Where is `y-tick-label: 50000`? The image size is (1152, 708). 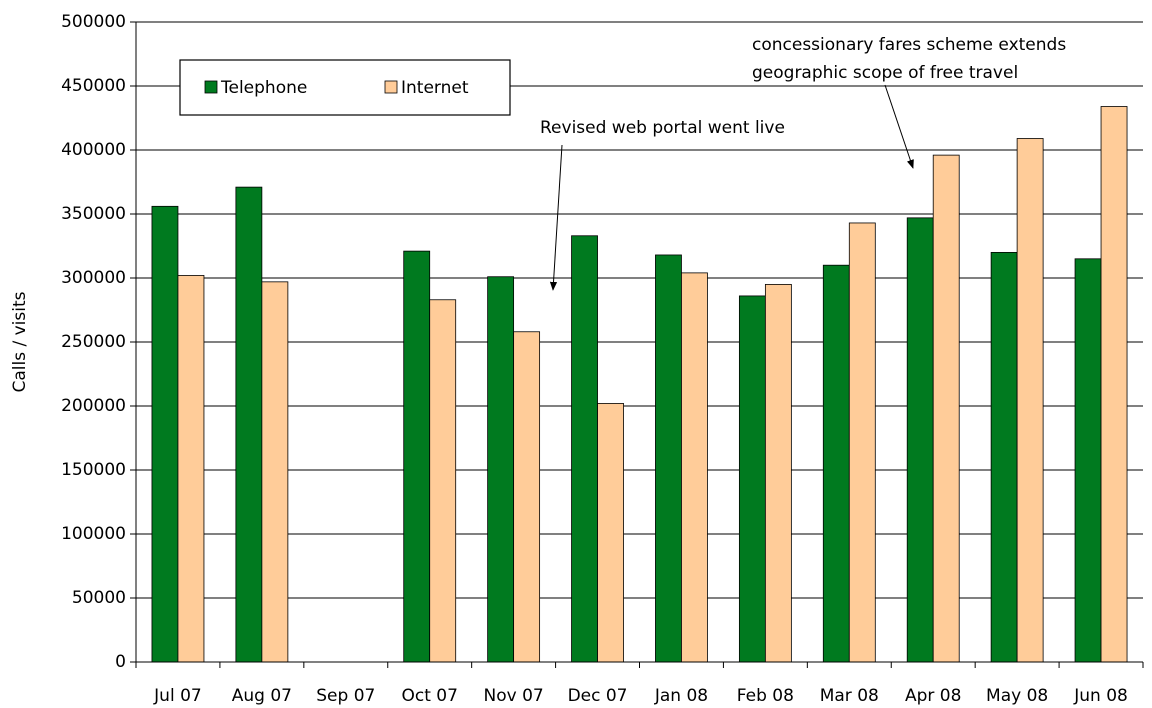
y-tick-label: 50000 is located at coordinates (99, 598).